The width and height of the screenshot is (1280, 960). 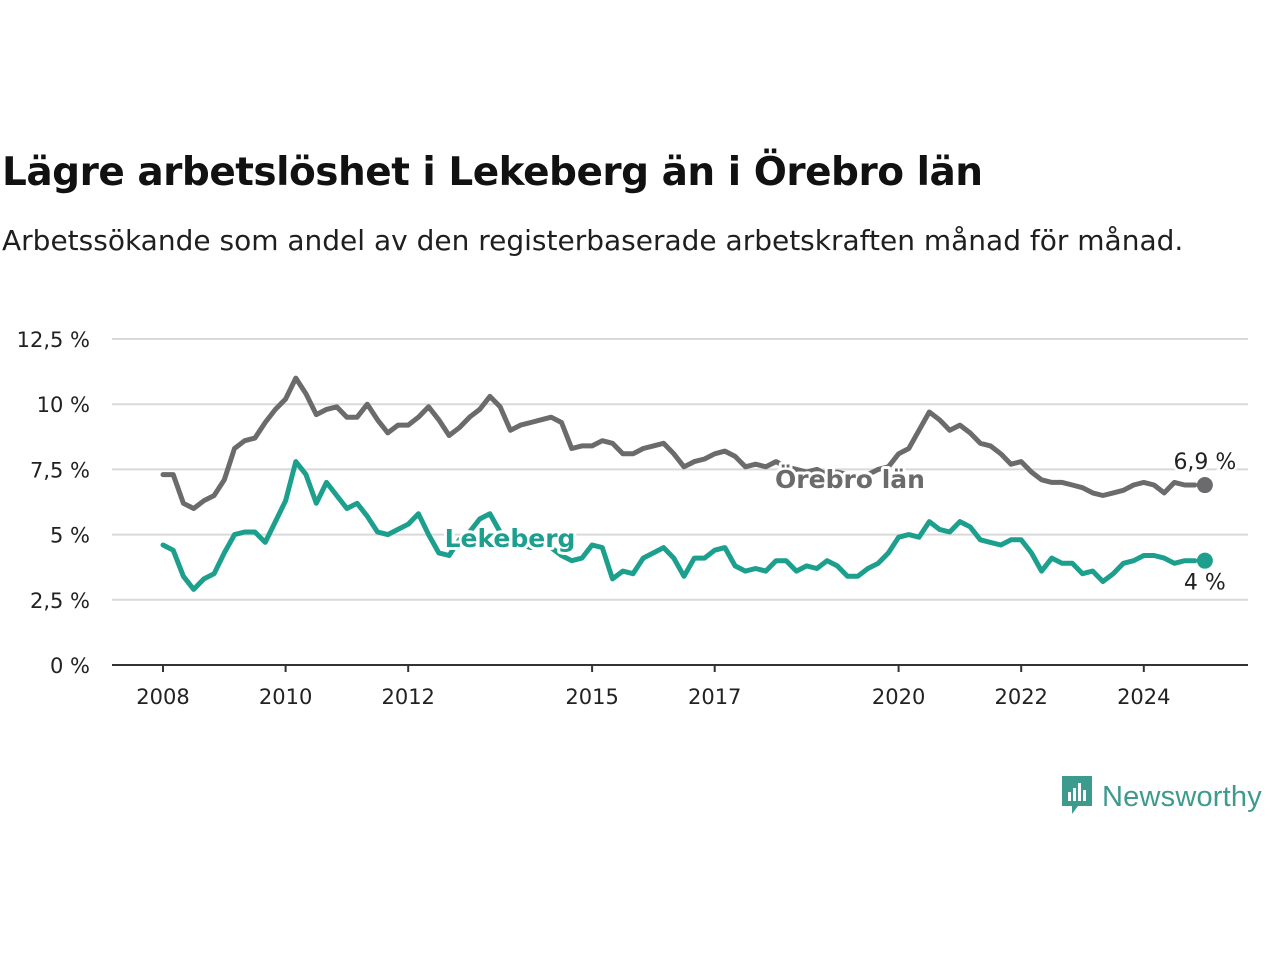 What do you see at coordinates (63, 405) in the screenshot?
I see `y-tick-label: 10 %` at bounding box center [63, 405].